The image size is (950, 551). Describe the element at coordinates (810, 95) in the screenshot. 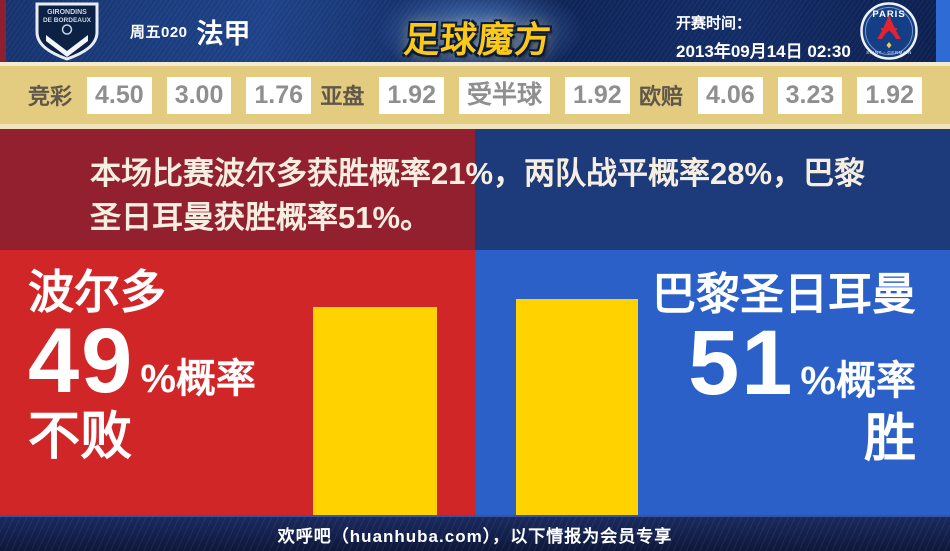

I see `odds-value-box: 3.23` at that location.